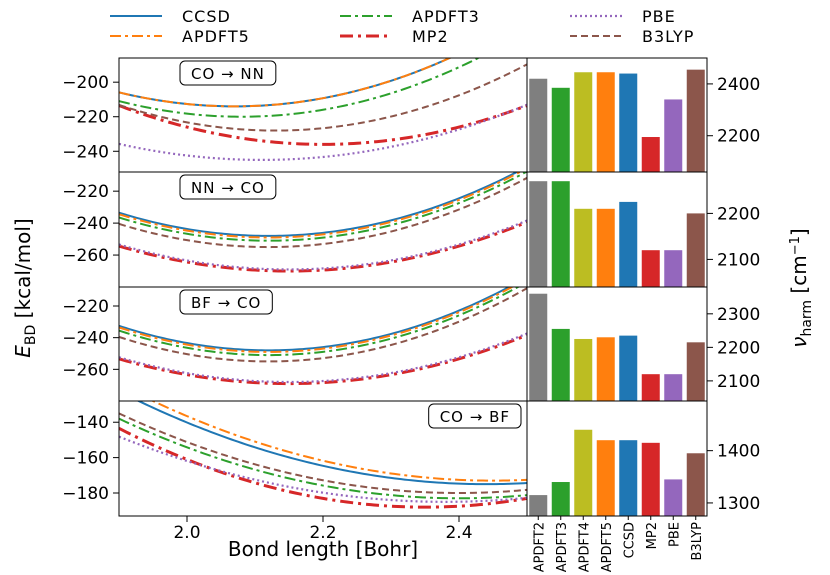  I want to click on panel-title-3: BF → CO, so click(226, 302).